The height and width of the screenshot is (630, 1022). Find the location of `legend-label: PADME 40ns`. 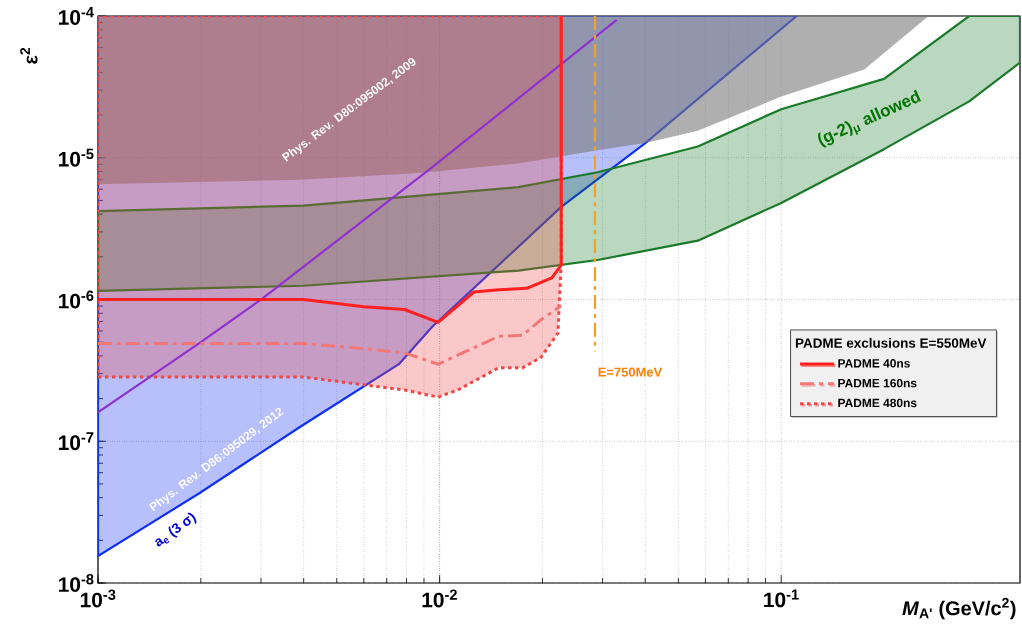

legend-label: PADME 40ns is located at coordinates (874, 363).